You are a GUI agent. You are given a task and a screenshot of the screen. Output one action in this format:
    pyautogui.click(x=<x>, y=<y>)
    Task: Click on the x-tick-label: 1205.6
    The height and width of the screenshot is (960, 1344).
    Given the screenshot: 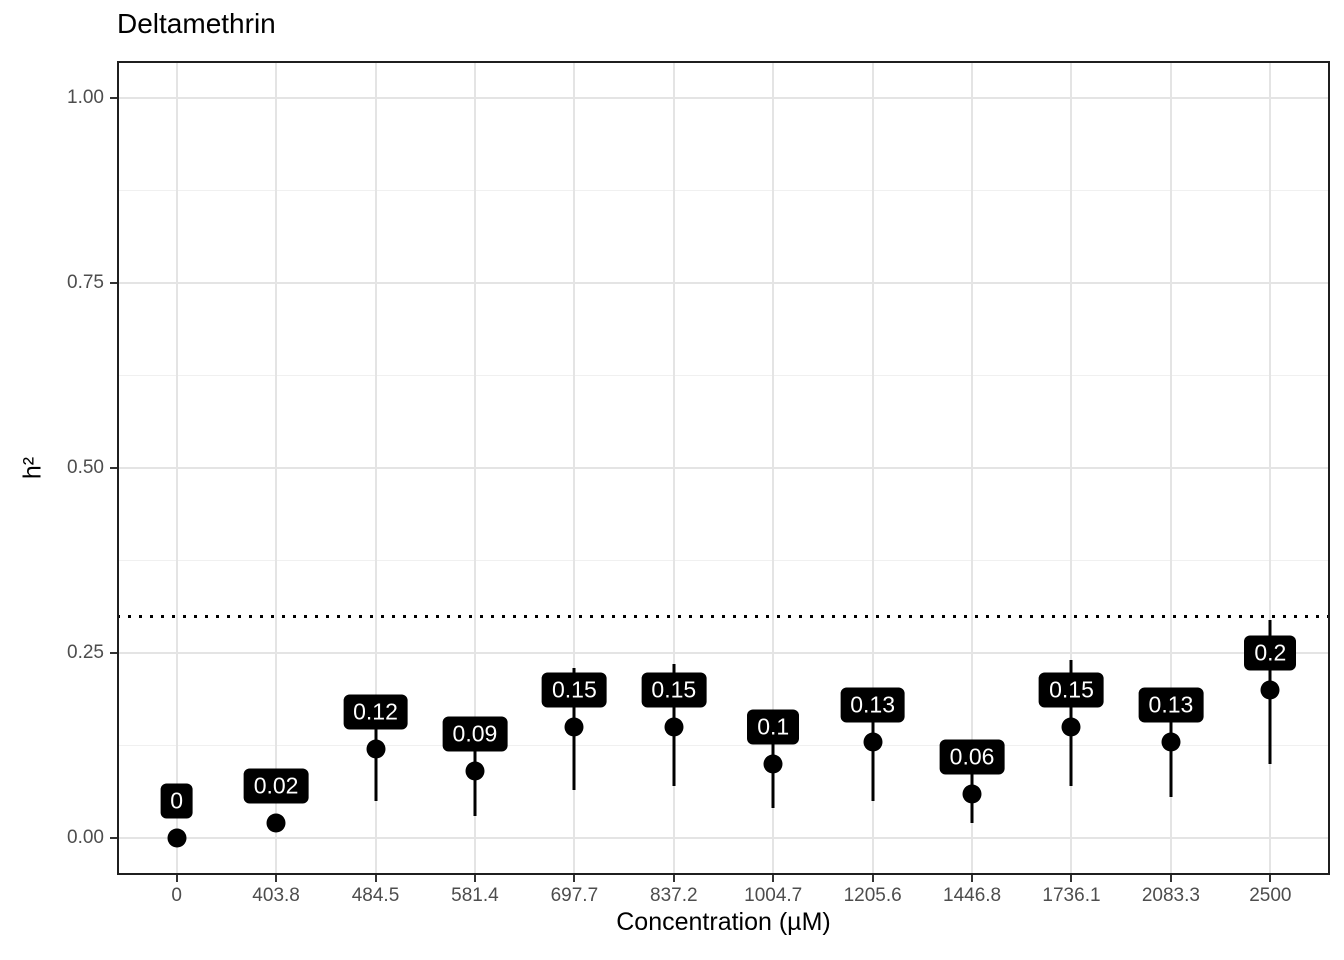 What is the action you would take?
    pyautogui.click(x=872, y=895)
    